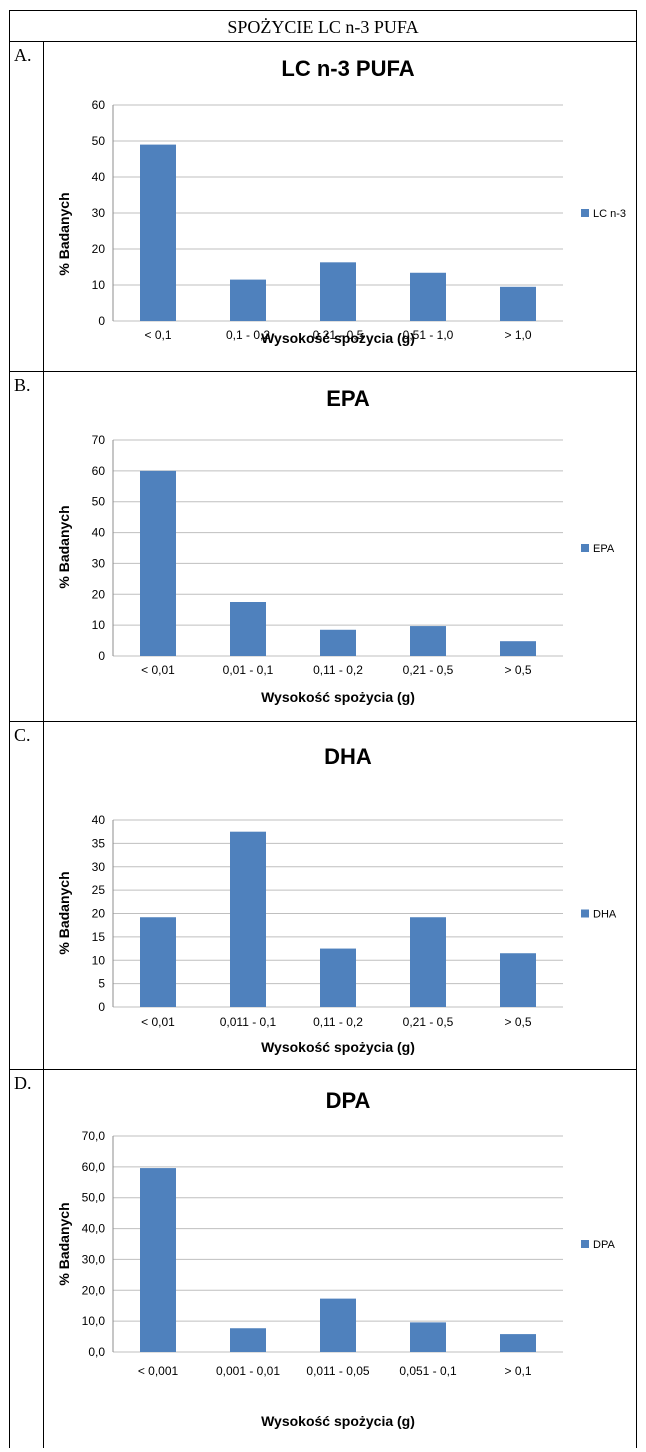 This screenshot has height=1452, width=646. Describe the element at coordinates (26, 206) in the screenshot. I see `panel-label: A.` at that location.